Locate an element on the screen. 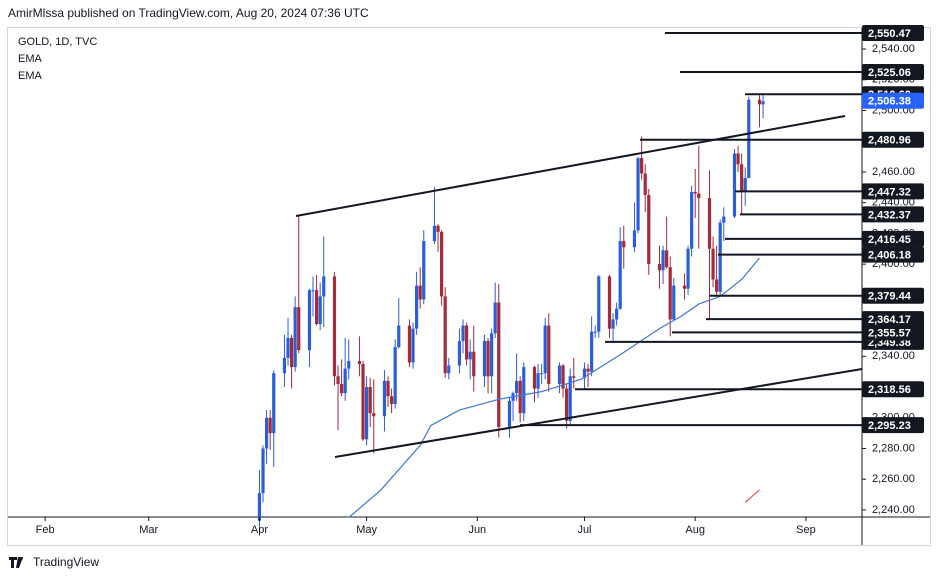  ema-line is located at coordinates (752, 496).